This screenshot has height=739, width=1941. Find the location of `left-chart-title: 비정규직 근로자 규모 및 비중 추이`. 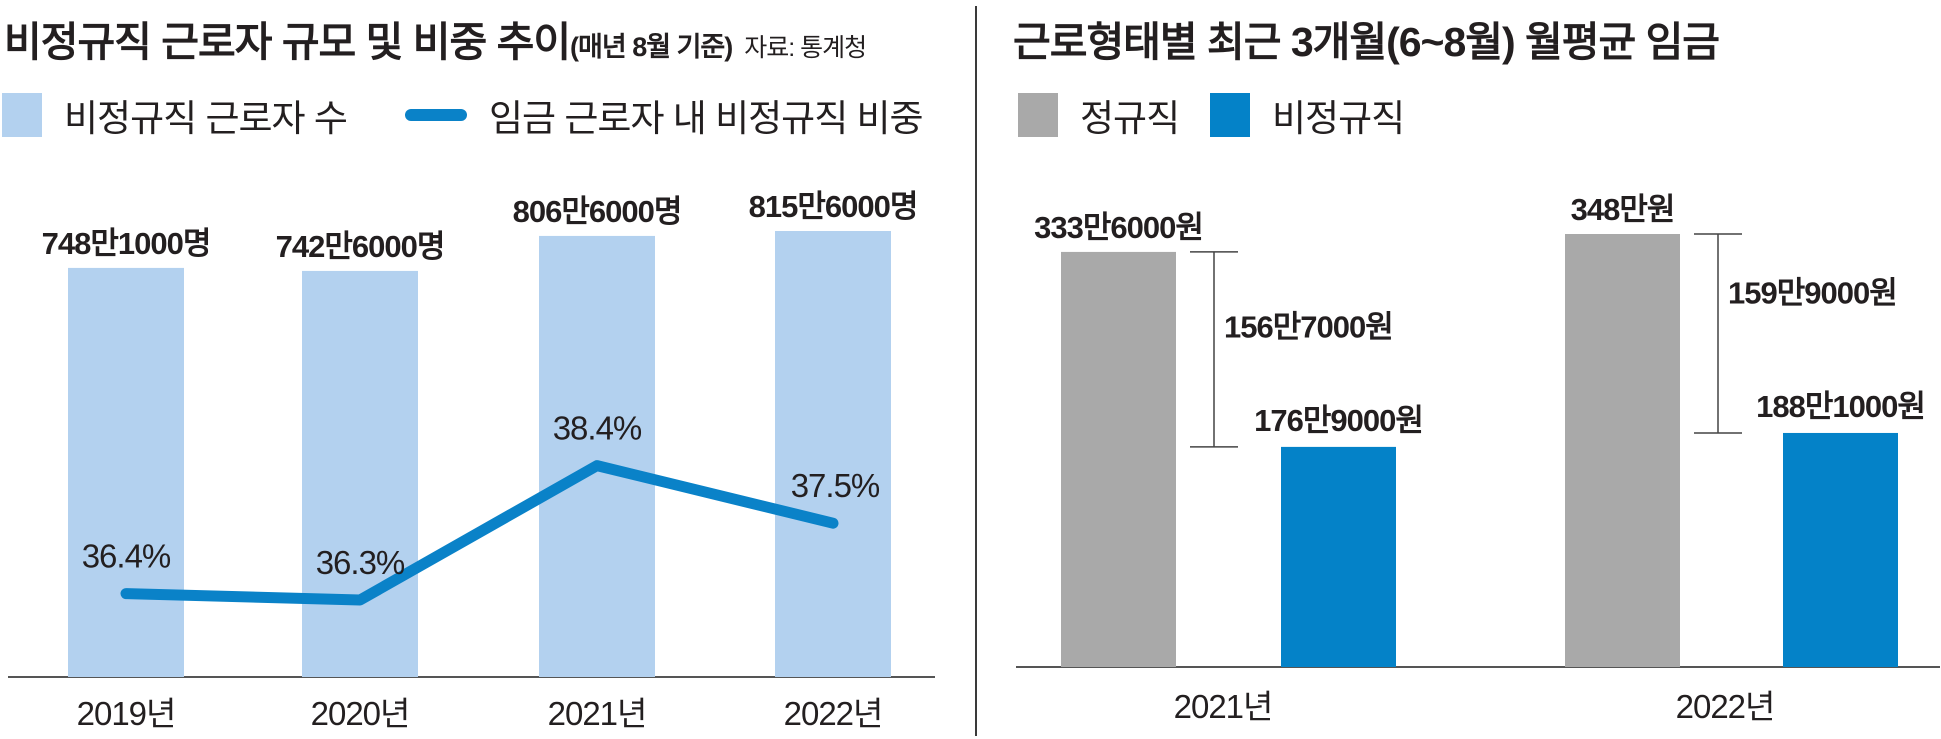

left-chart-title: 비정규직 근로자 규모 및 비중 추이 is located at coordinates (287, 42).